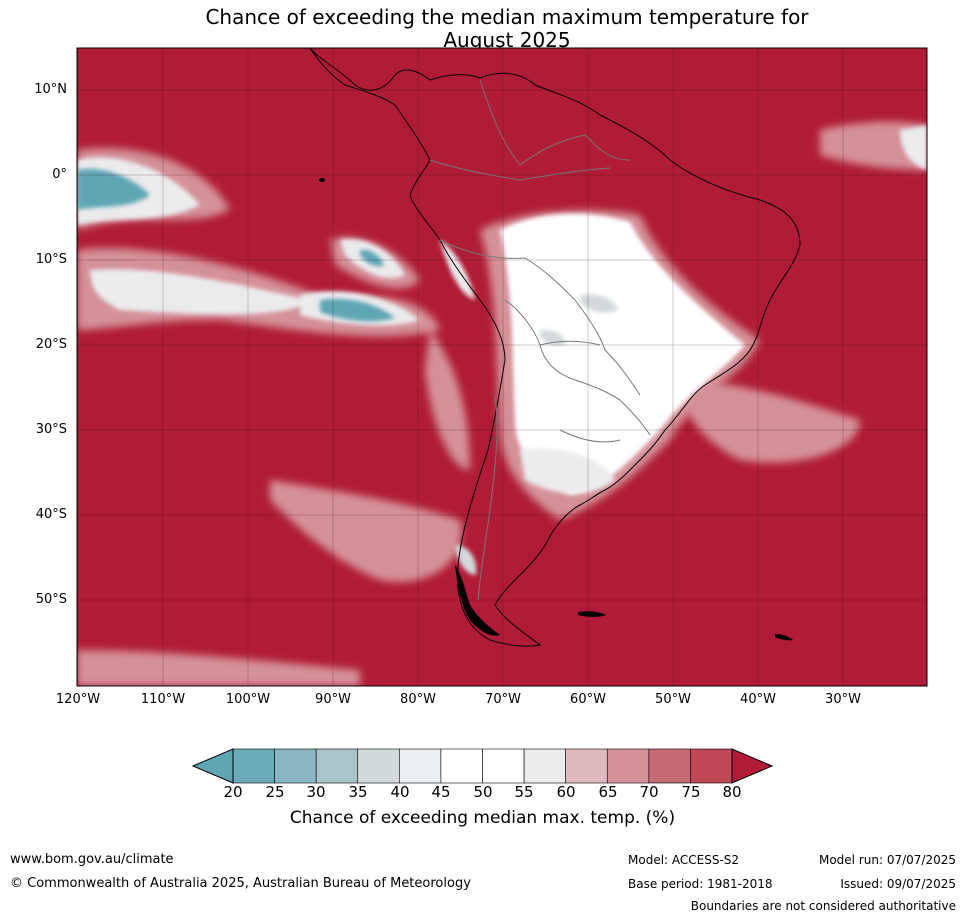 Image resolution: width=965 pixels, height=919 pixels. What do you see at coordinates (700, 884) in the screenshot?
I see `footer-base-period: Base period: 1981-2018` at bounding box center [700, 884].